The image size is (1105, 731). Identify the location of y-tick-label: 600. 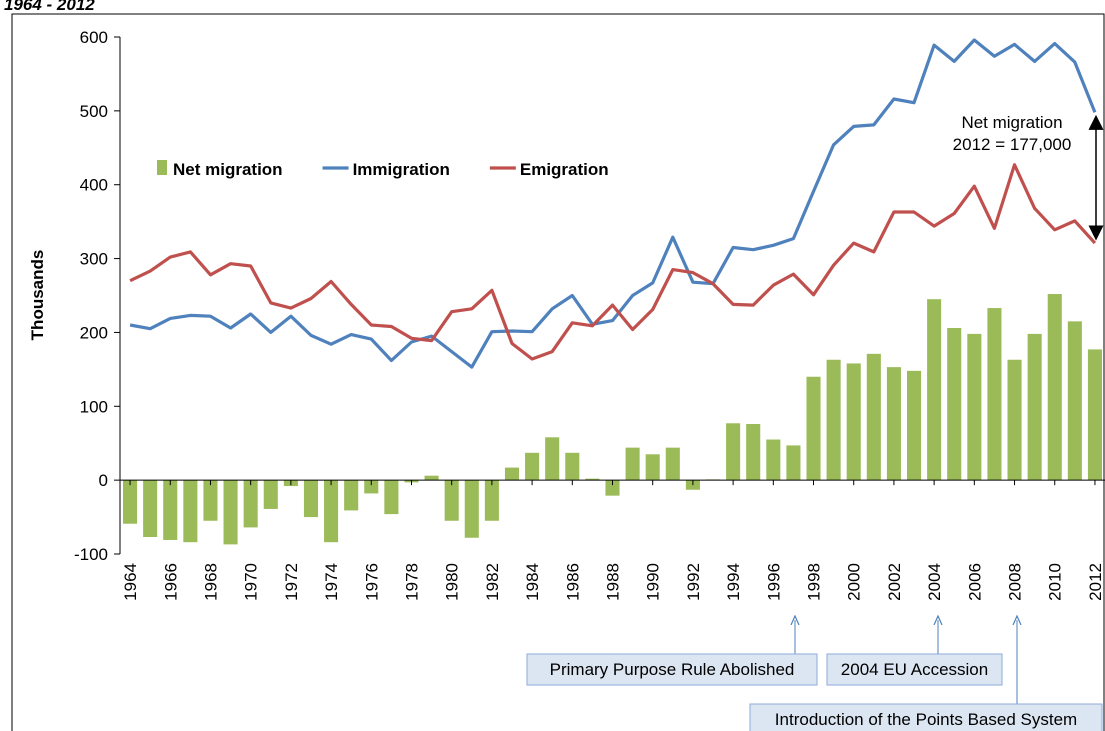
(94, 37).